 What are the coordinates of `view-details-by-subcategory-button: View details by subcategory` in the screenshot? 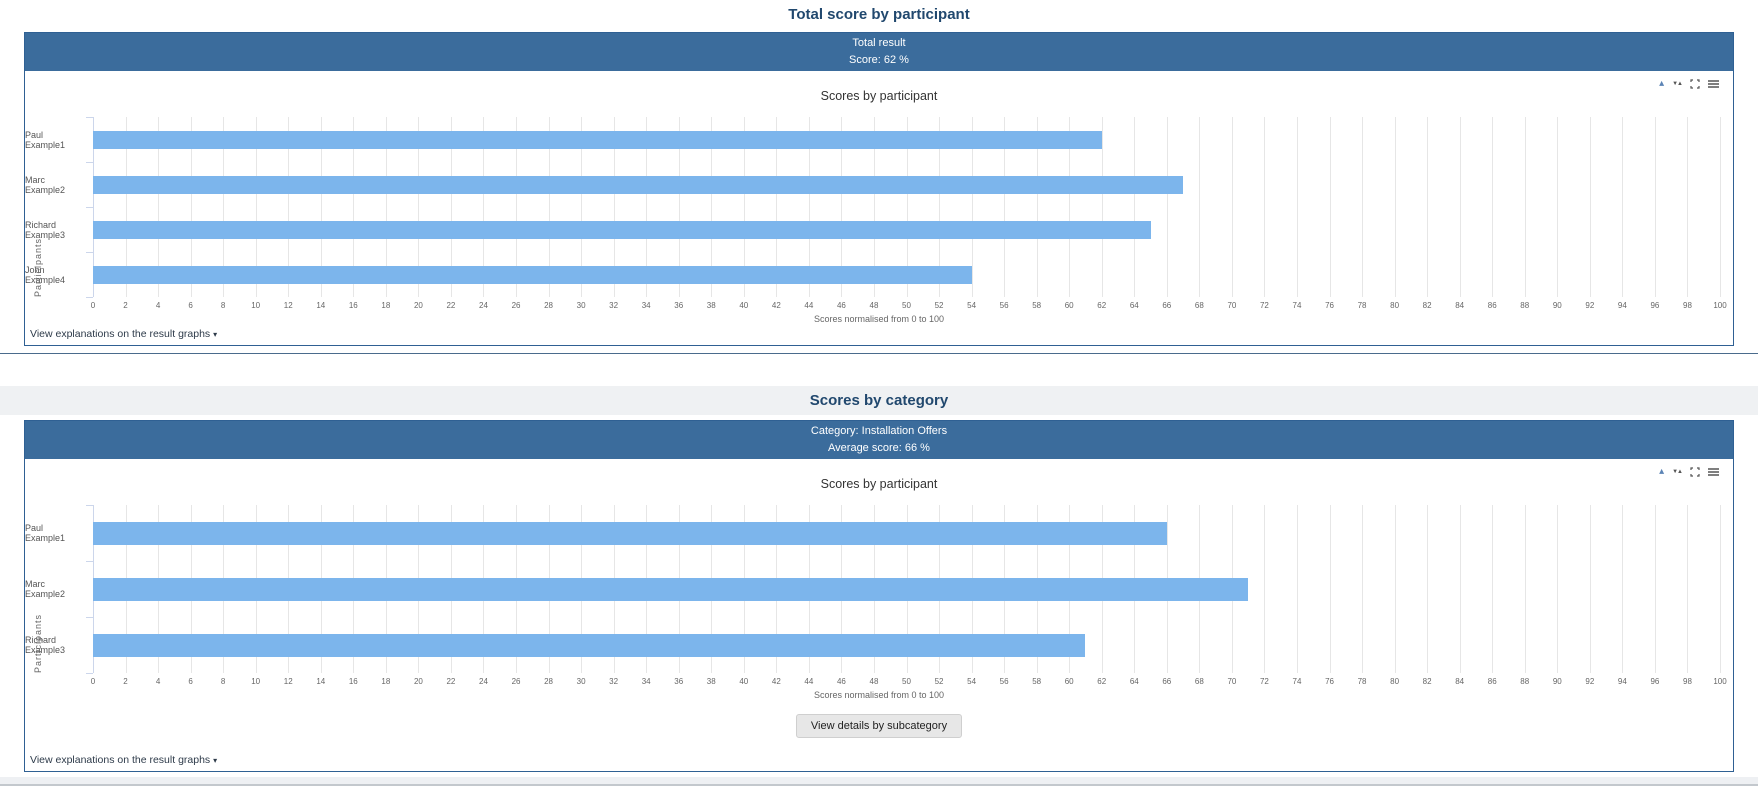 It's located at (879, 726).